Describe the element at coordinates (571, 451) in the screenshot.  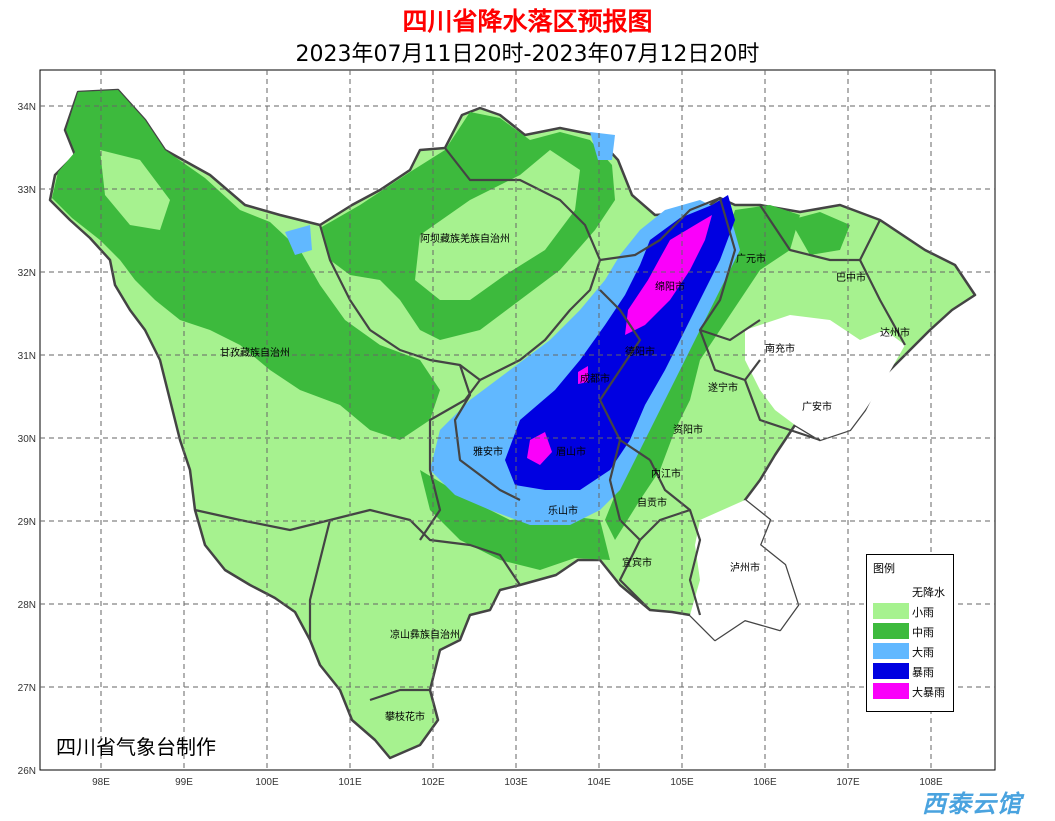
I see `region-label-meishan: 眉山市` at that location.